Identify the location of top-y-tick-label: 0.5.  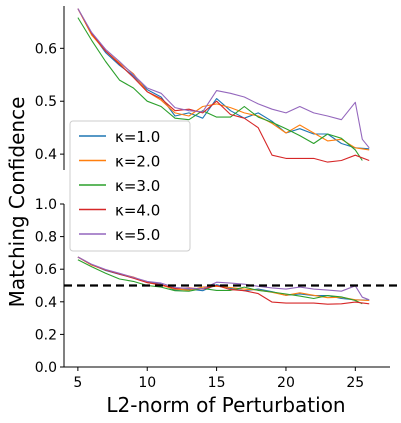
(46, 102).